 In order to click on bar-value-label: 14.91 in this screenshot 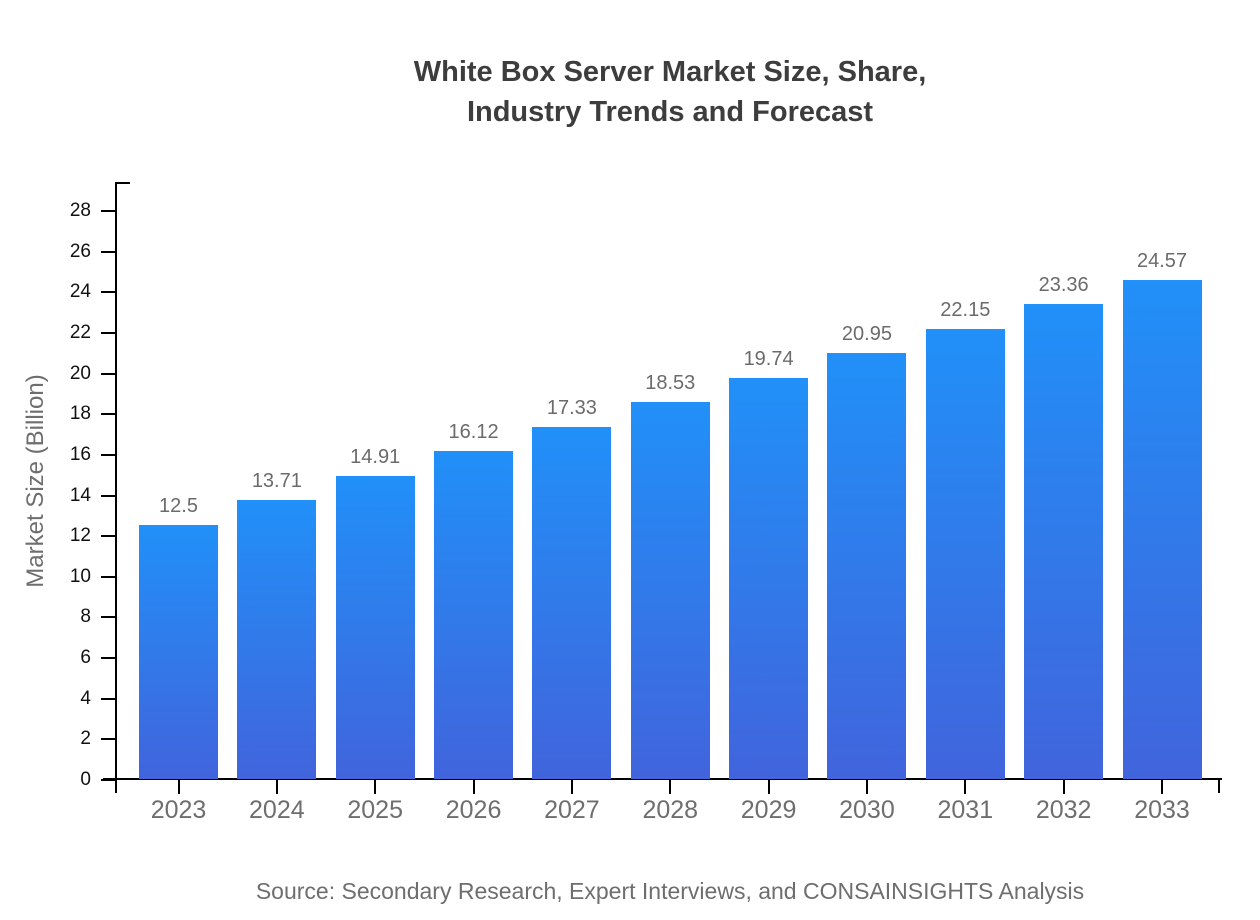, I will do `click(375, 457)`.